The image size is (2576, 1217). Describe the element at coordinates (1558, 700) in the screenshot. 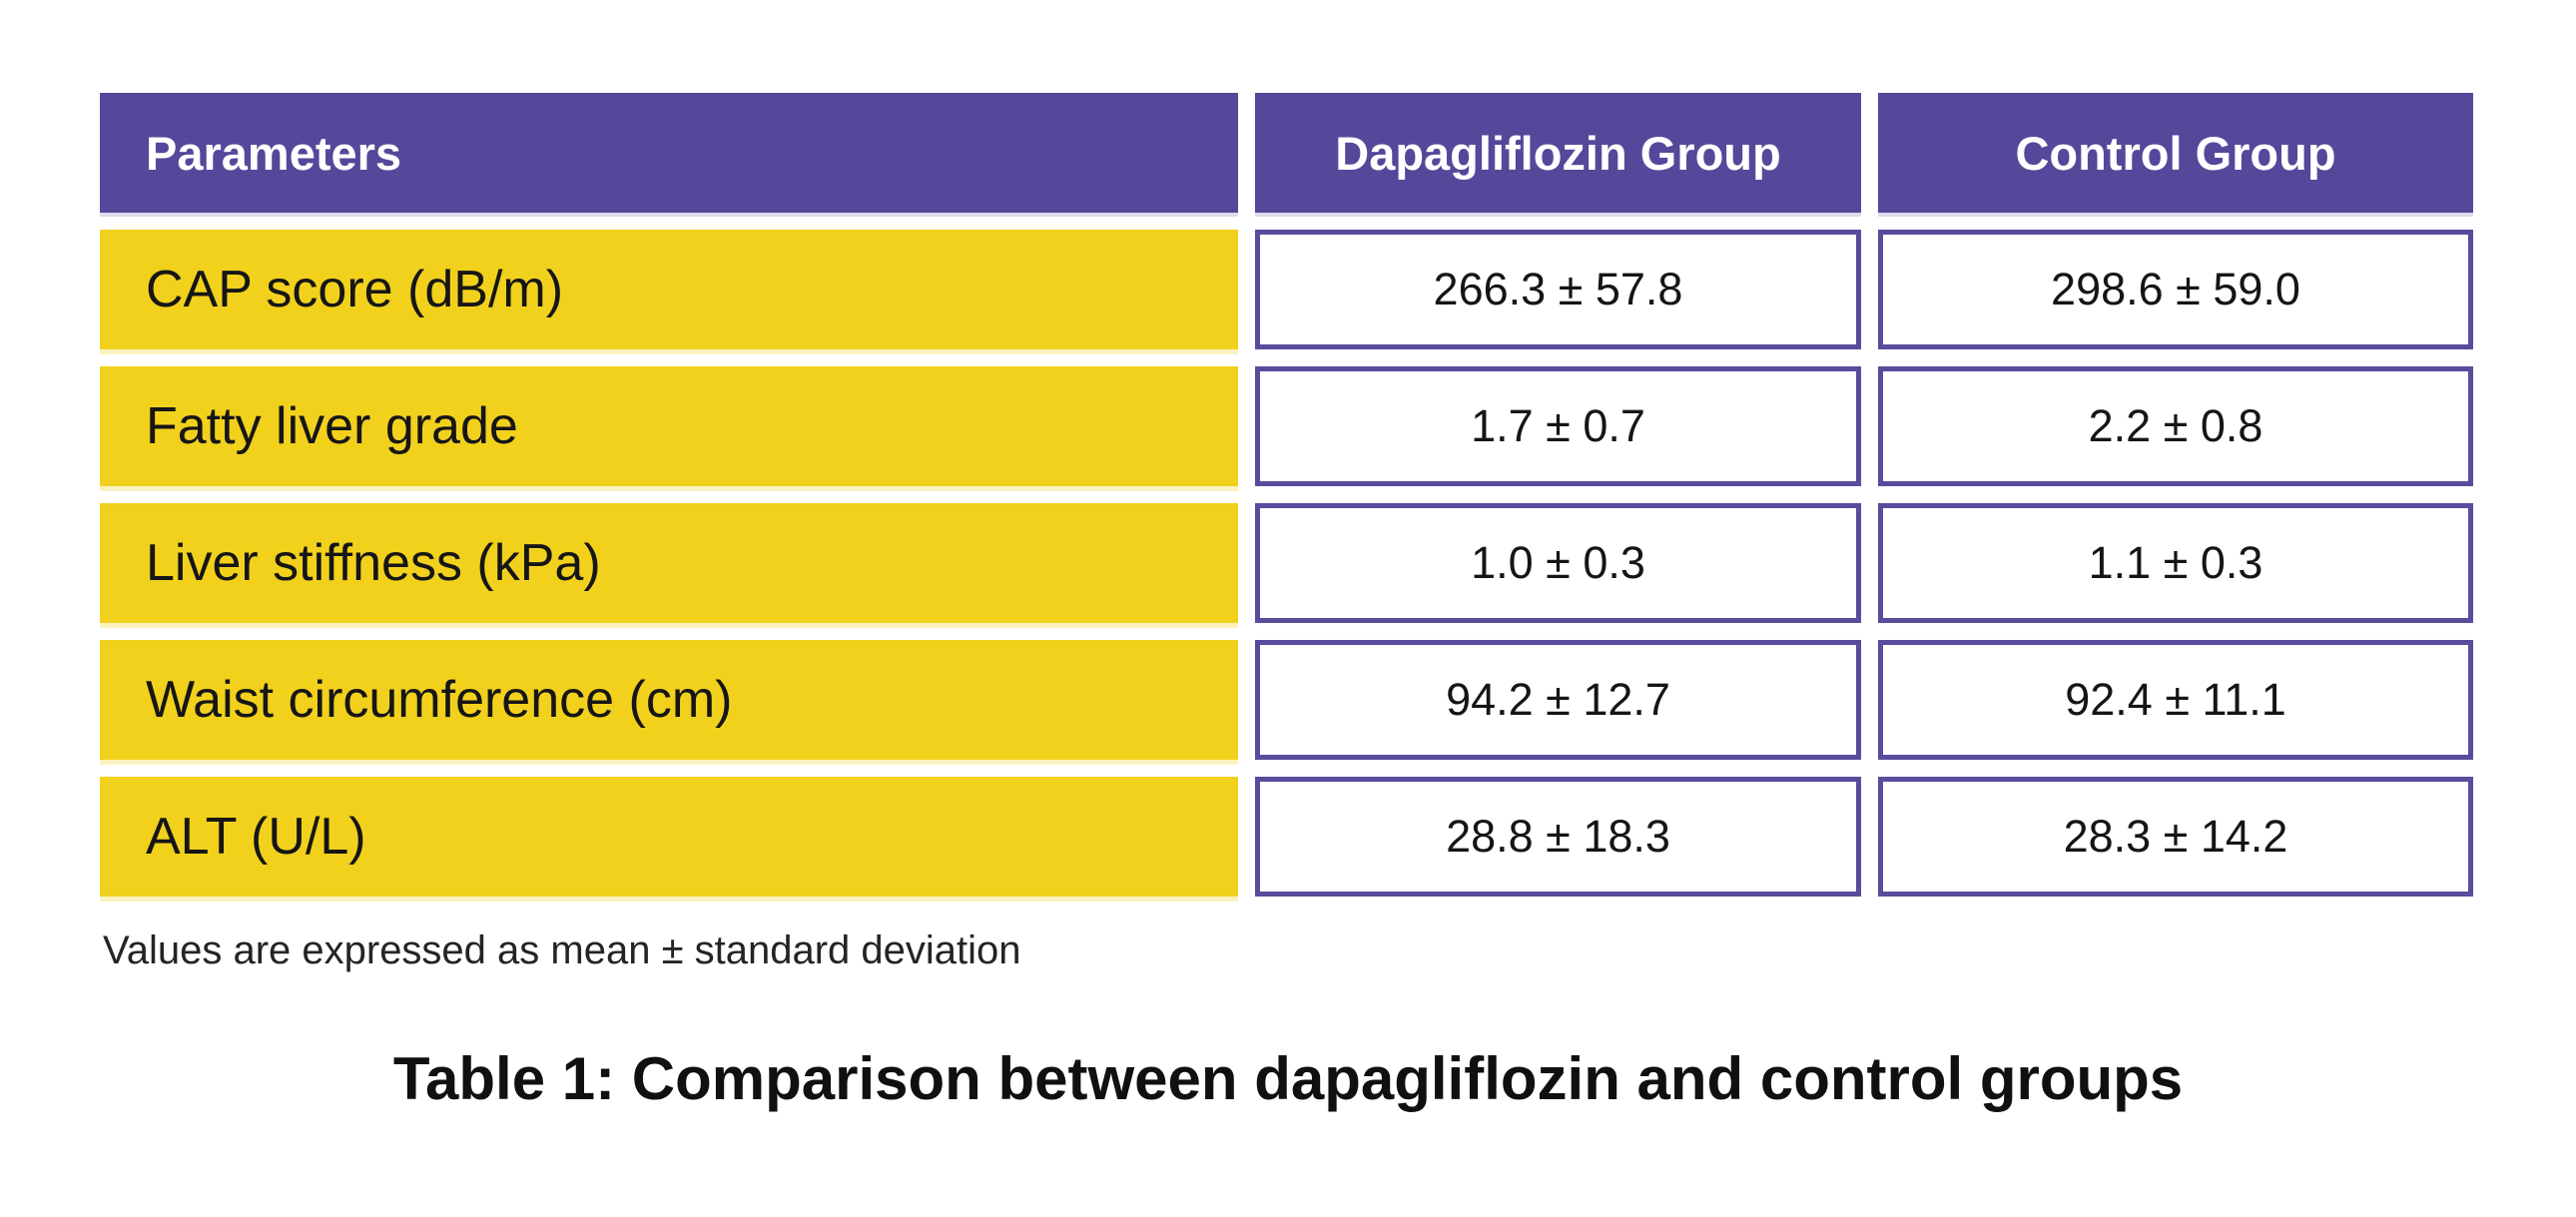

I see `value-cell-dapagliflozin-waist-circumference: 94.2 ± 12.7` at that location.